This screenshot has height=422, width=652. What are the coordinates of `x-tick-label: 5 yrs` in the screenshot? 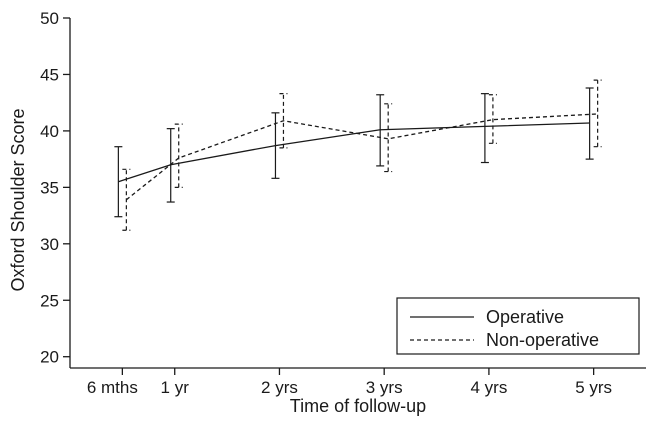 It's located at (593, 387).